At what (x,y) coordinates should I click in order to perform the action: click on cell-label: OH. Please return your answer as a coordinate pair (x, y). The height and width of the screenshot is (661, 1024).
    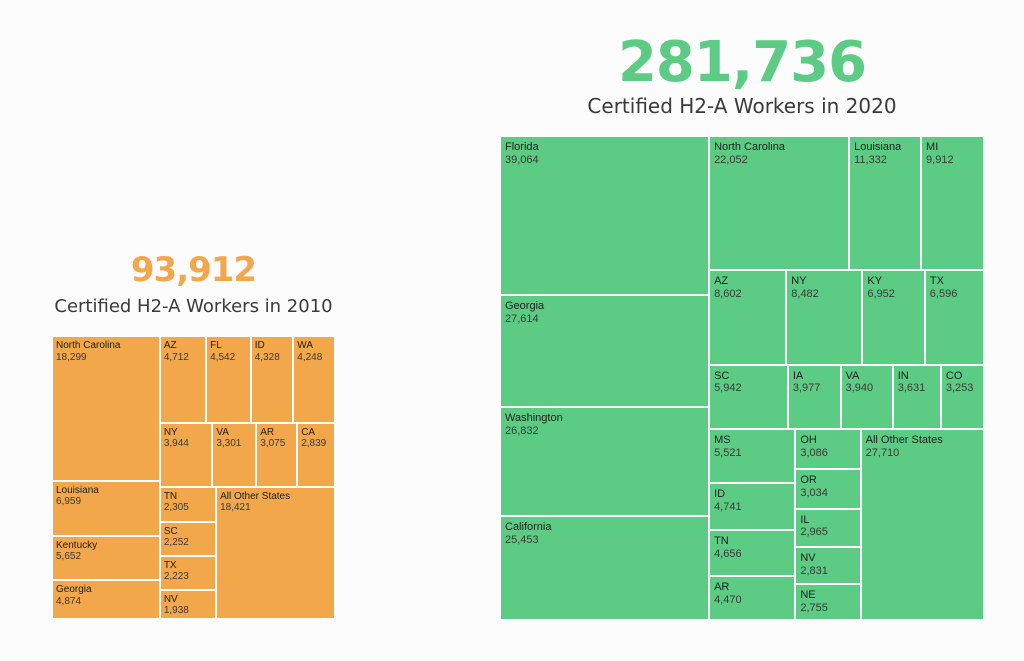
    Looking at the image, I should click on (808, 439).